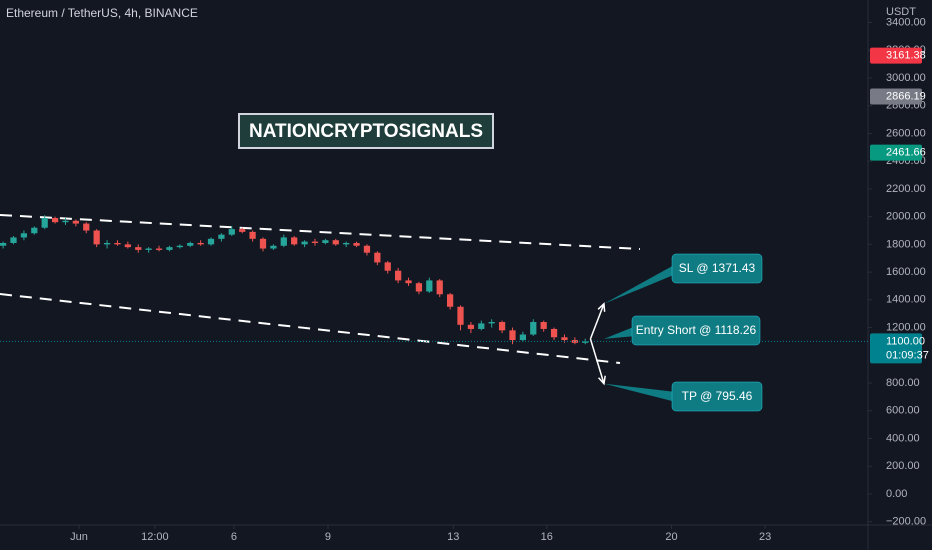 Image resolution: width=932 pixels, height=550 pixels. Describe the element at coordinates (906, 55) in the screenshot. I see `price-tag-label: 3161.38` at that location.